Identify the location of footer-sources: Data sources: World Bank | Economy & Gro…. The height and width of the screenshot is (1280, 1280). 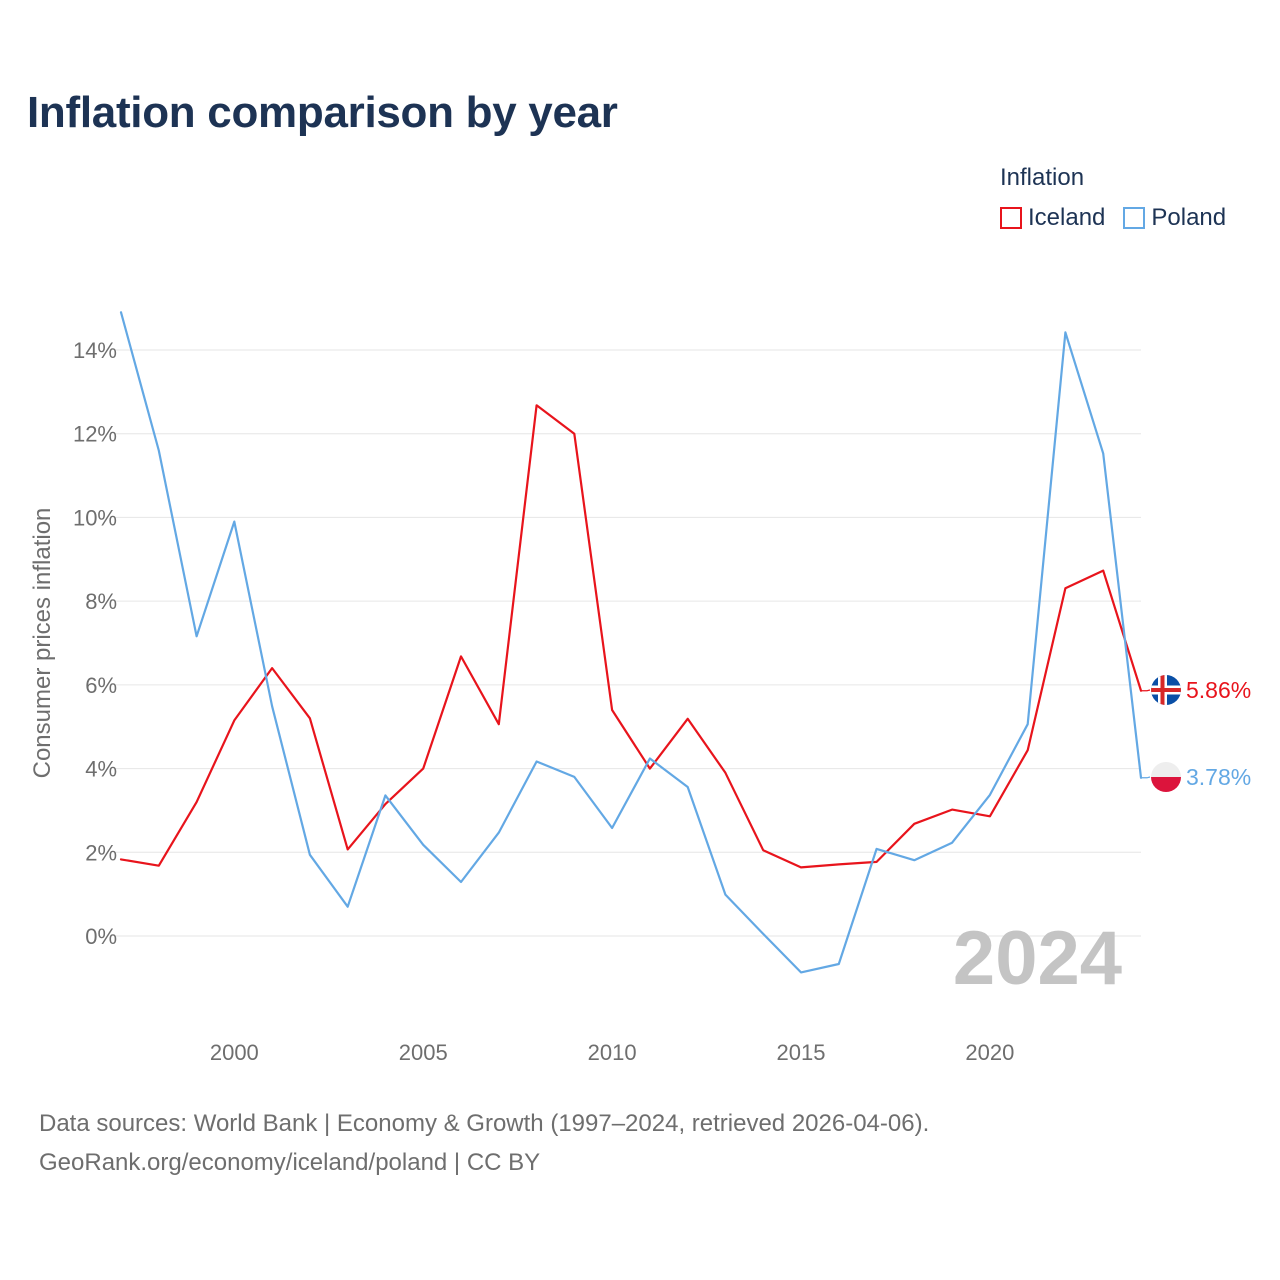
(484, 1123).